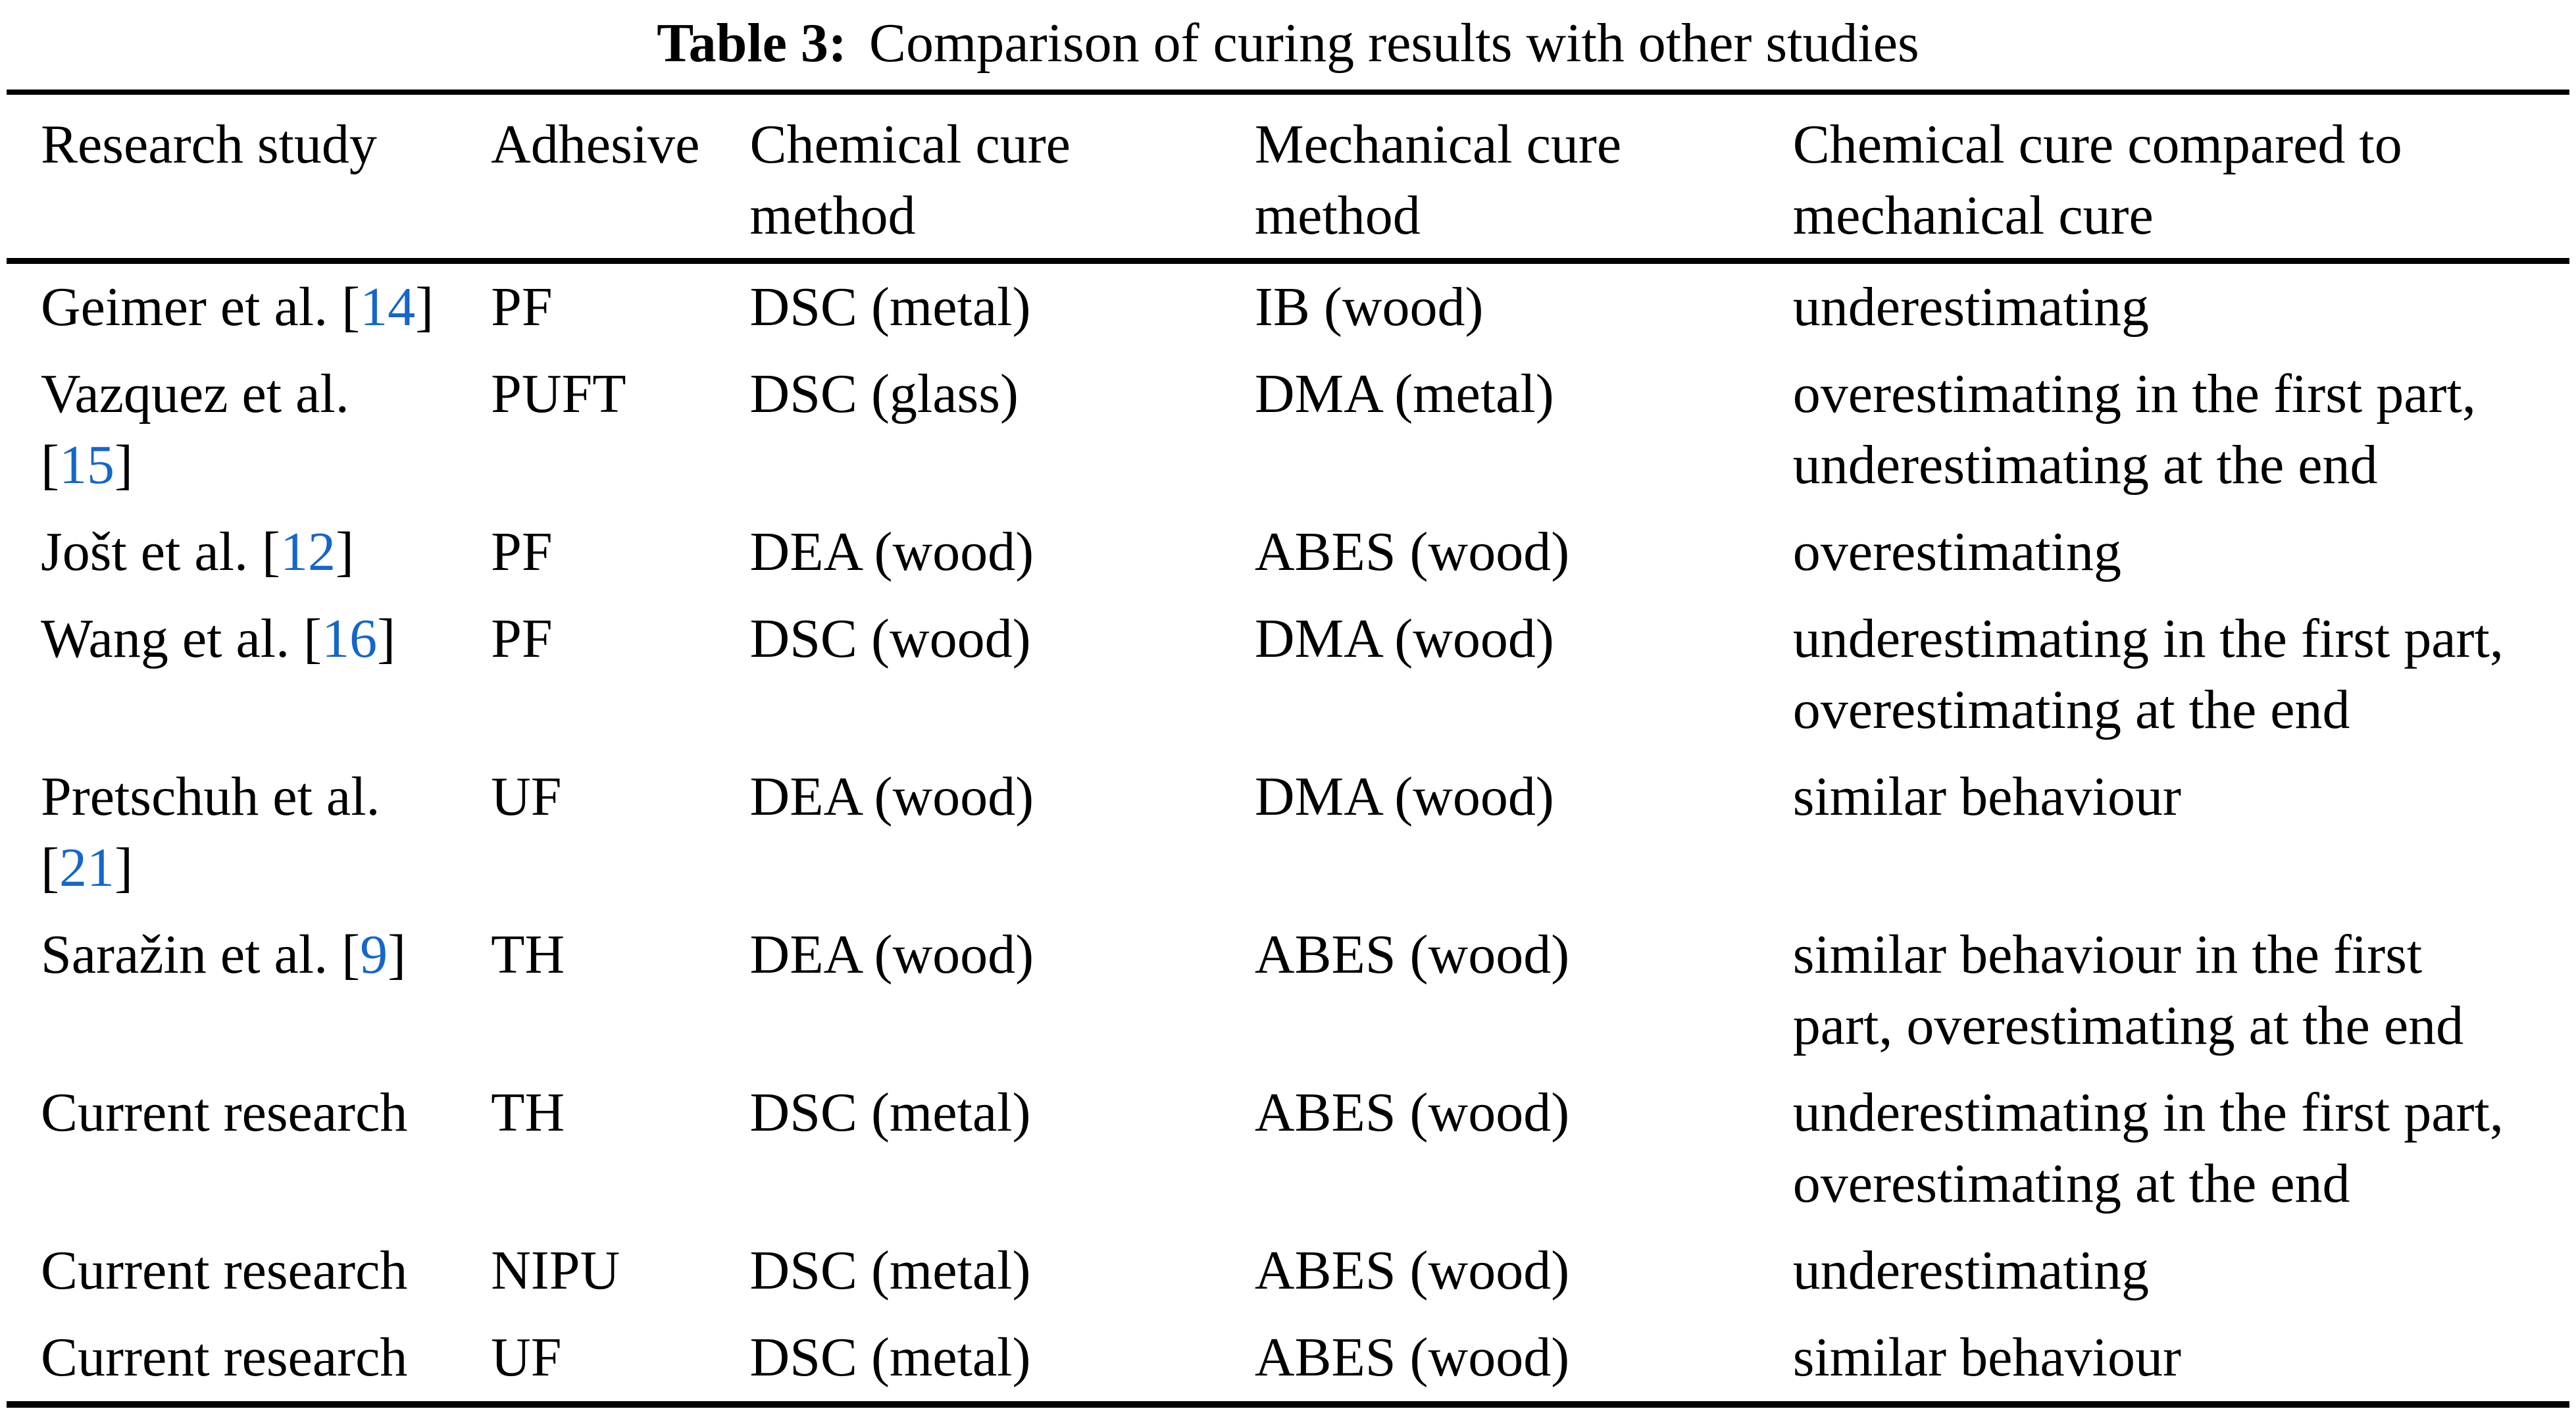 The height and width of the screenshot is (1413, 2576). Describe the element at coordinates (201, 307) in the screenshot. I see `study-name: Geimer et al. [` at that location.